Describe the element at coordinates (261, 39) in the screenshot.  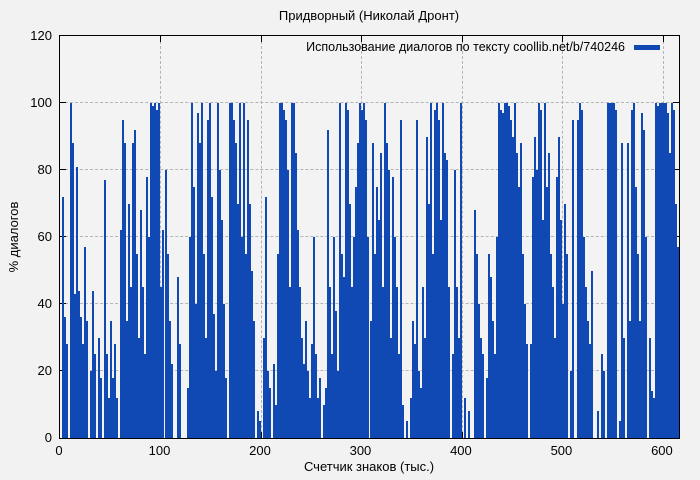
I see `x-tick-mark` at that location.